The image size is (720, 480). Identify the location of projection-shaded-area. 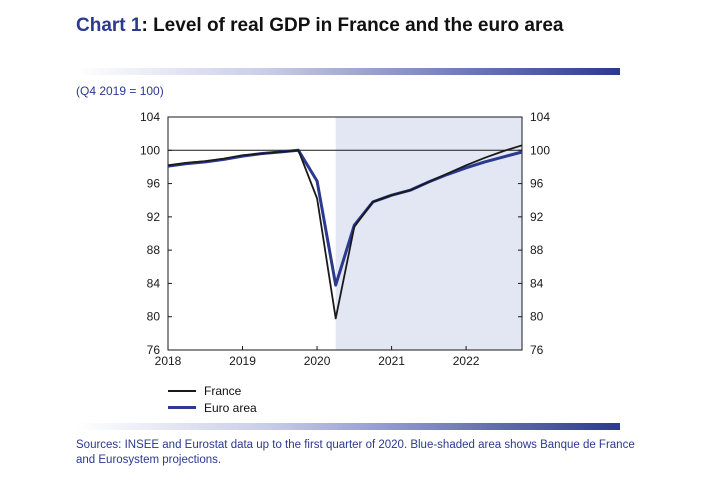
(428, 233).